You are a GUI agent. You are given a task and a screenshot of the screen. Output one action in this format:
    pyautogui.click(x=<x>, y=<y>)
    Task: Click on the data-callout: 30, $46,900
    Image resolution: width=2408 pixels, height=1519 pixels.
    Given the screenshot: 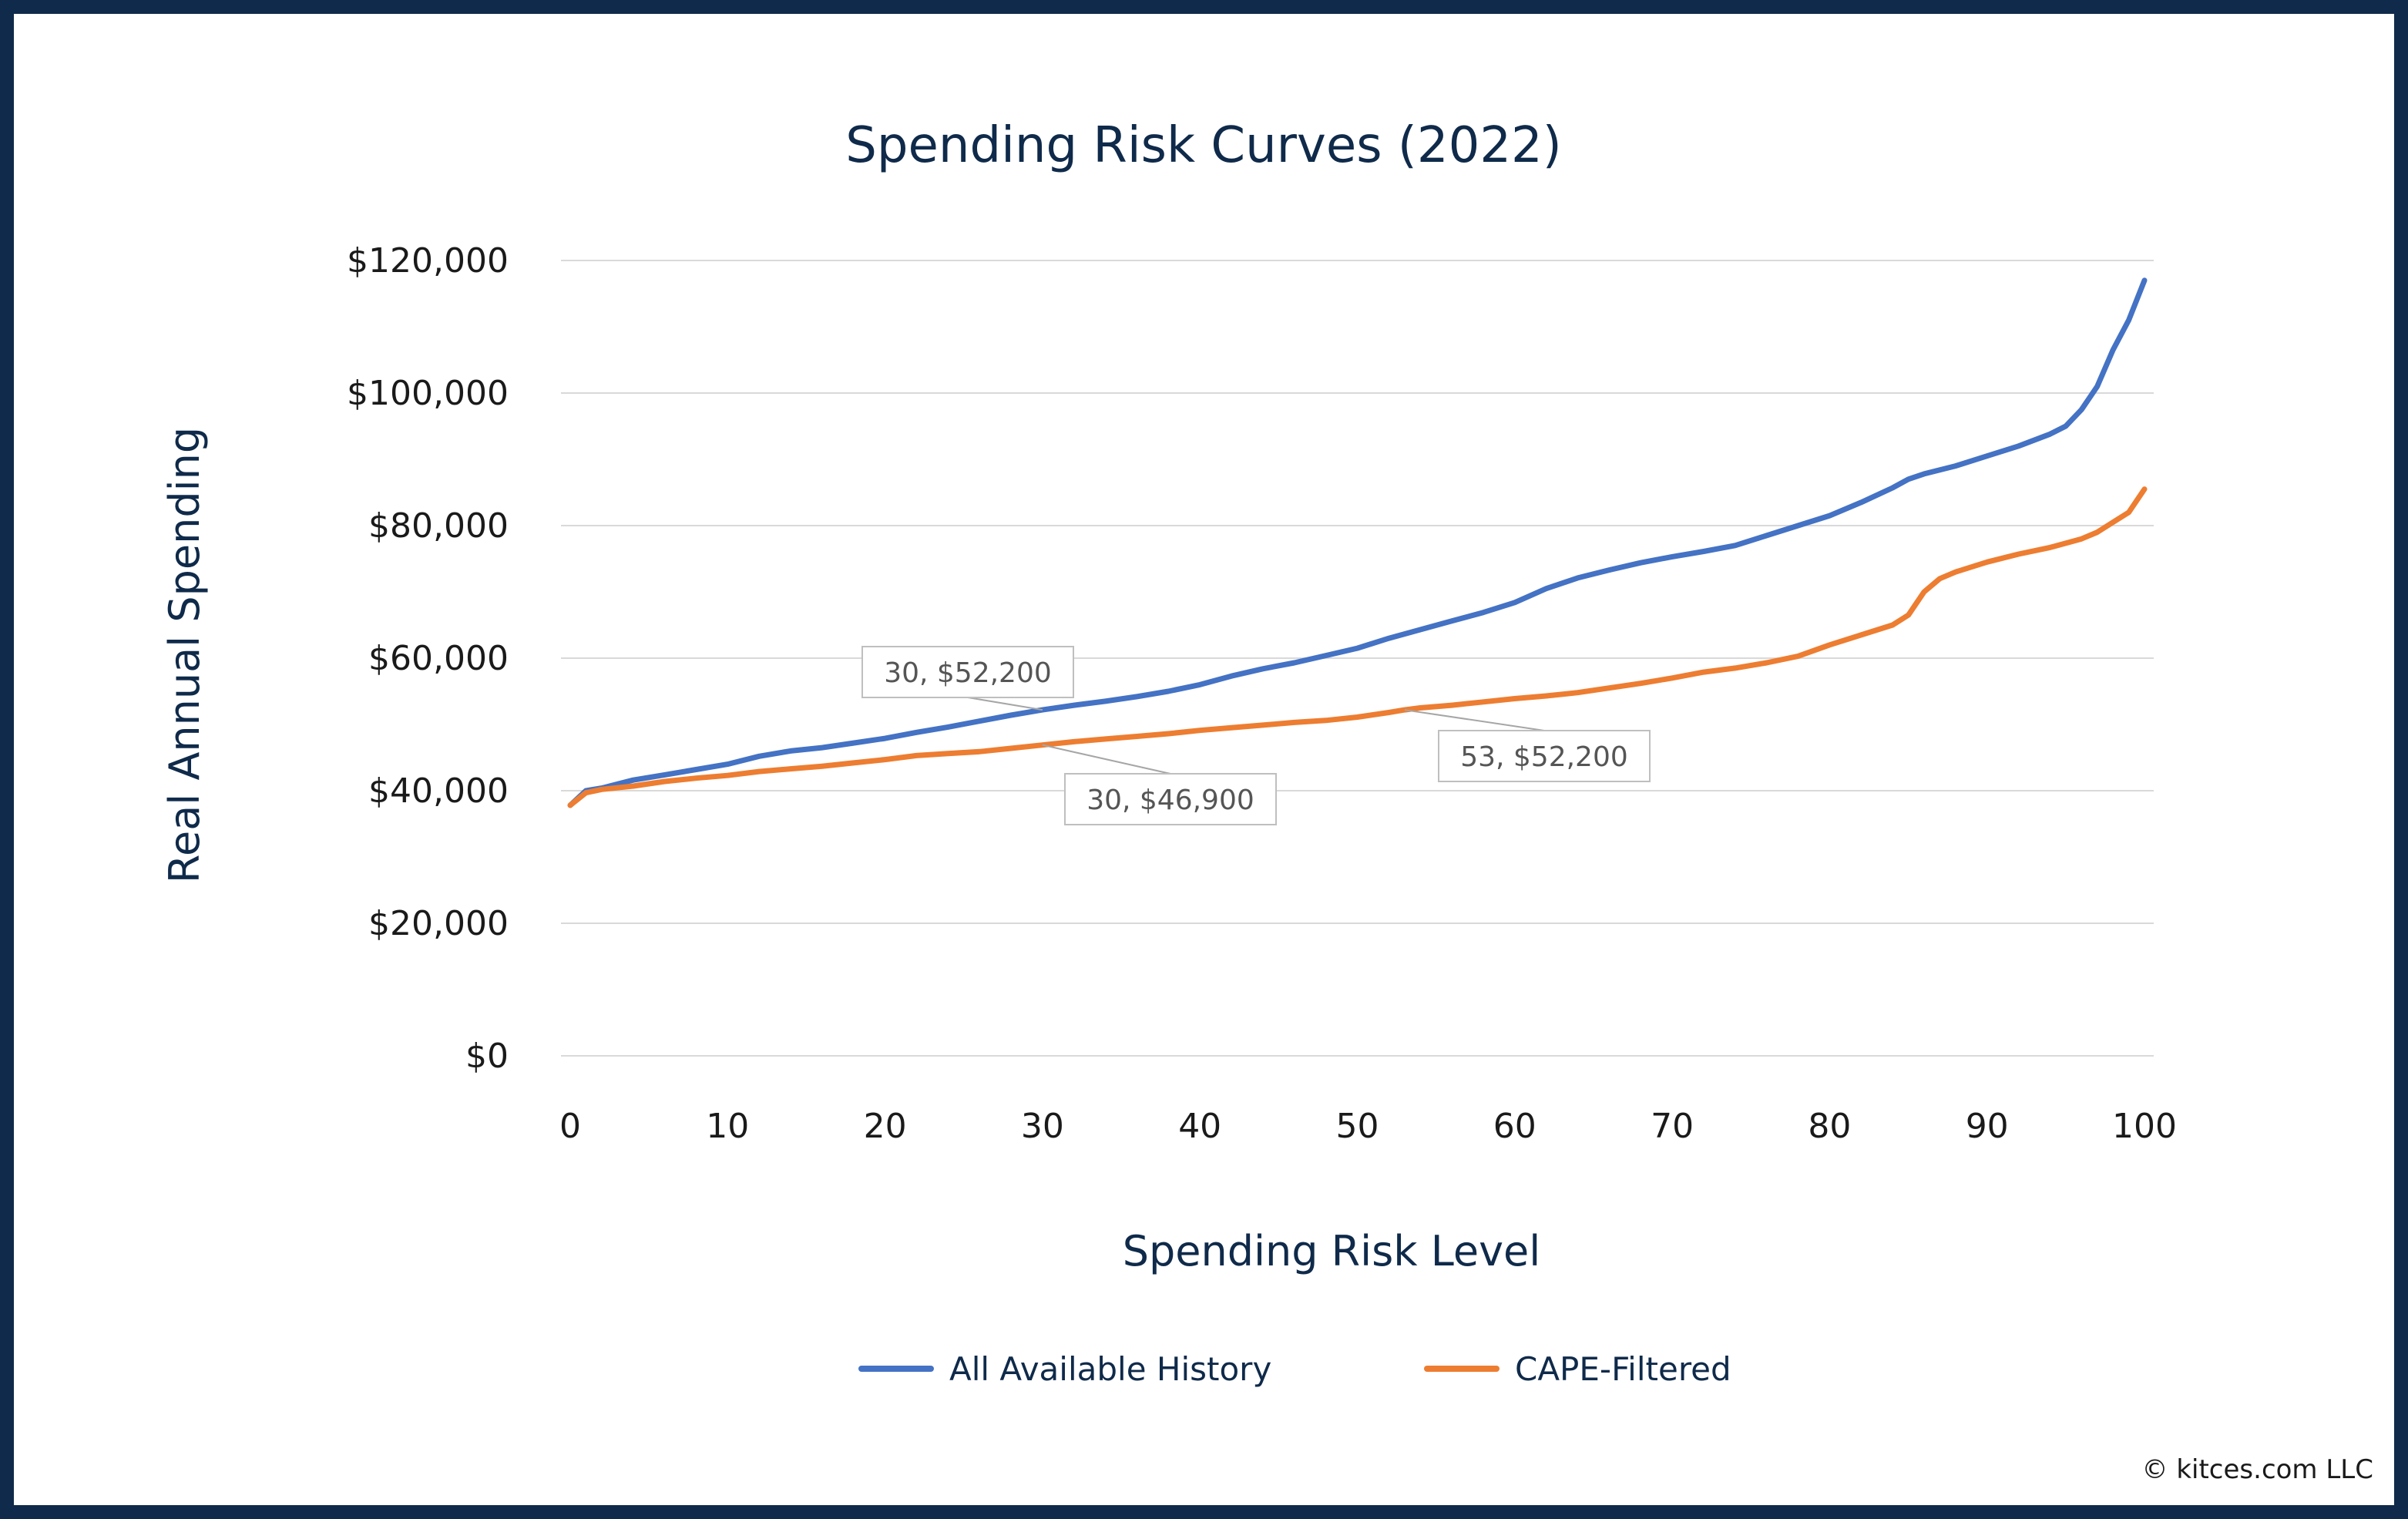 What is the action you would take?
    pyautogui.click(x=1159, y=784)
    